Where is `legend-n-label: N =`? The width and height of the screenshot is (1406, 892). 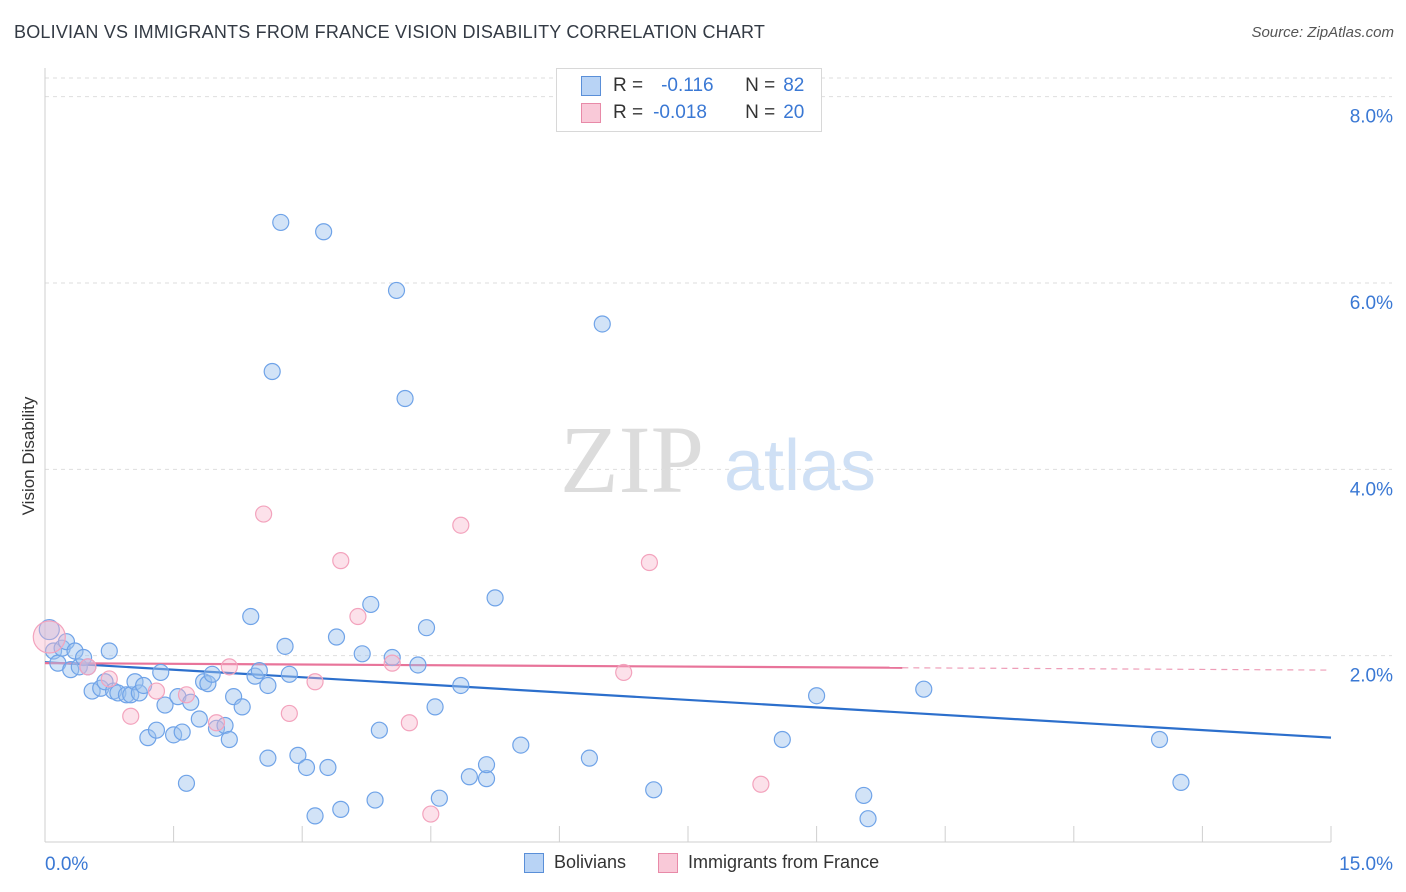 legend-n-label: N = is located at coordinates (760, 112).